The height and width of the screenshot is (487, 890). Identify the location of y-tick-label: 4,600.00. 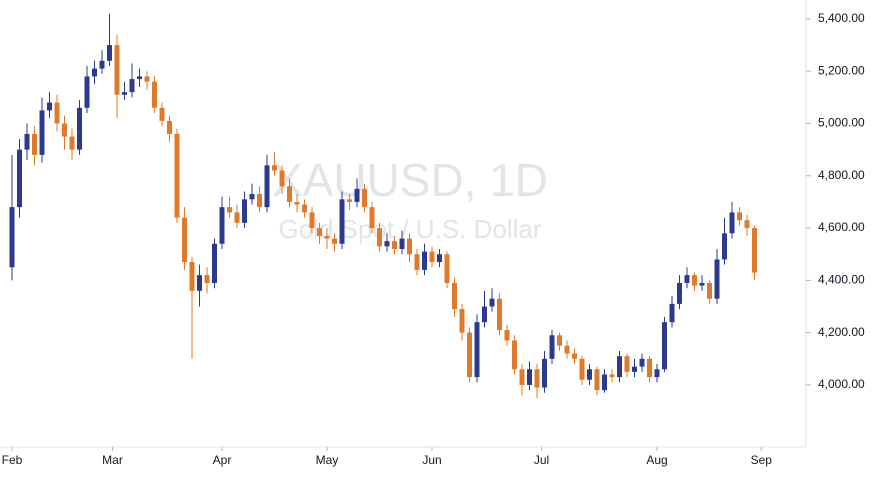
(841, 227).